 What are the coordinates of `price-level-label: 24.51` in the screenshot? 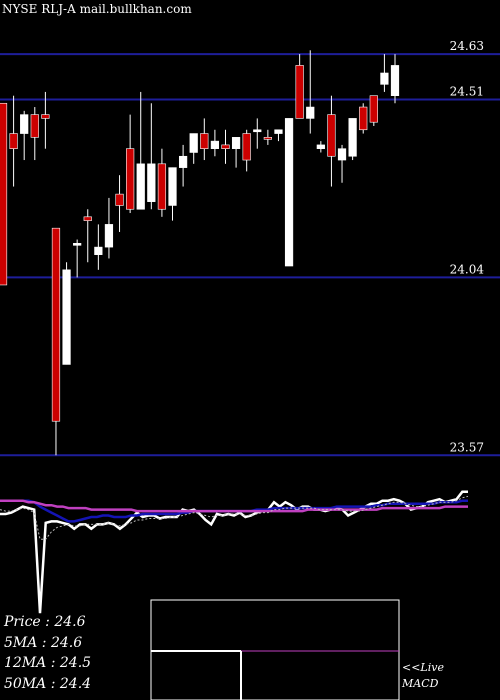 It's located at (467, 91).